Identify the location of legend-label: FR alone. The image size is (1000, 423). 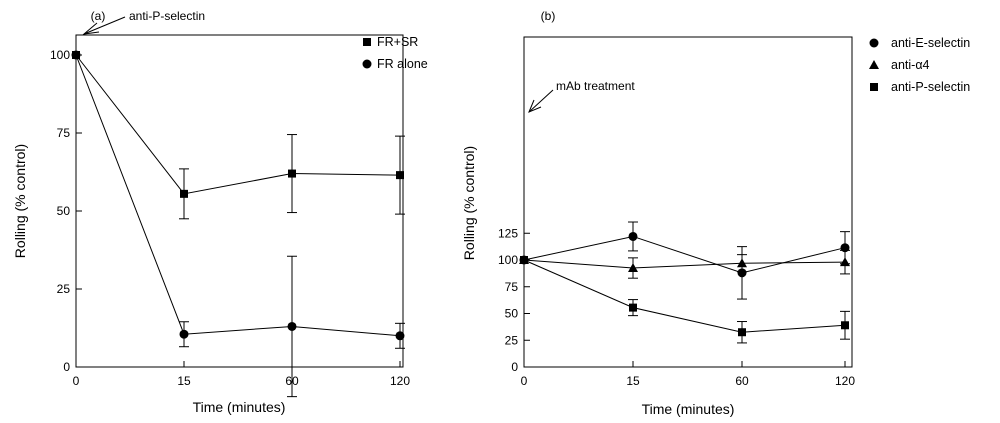
(402, 64).